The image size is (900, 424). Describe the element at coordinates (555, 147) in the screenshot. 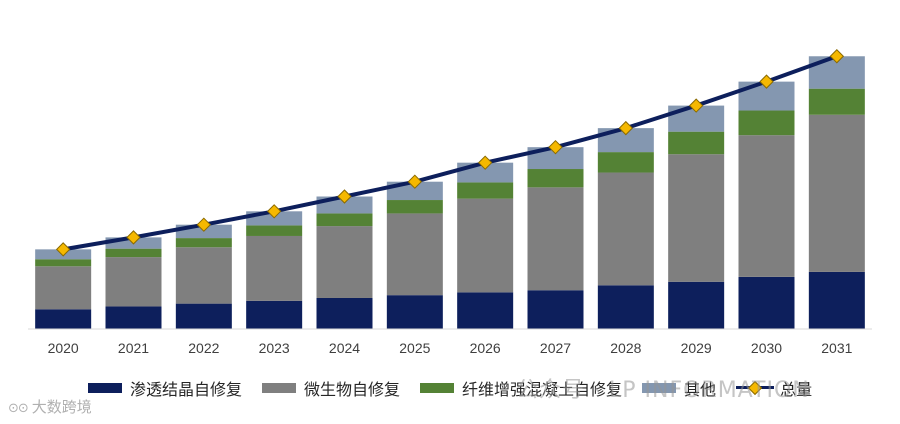

I see `total-marker-2027` at that location.